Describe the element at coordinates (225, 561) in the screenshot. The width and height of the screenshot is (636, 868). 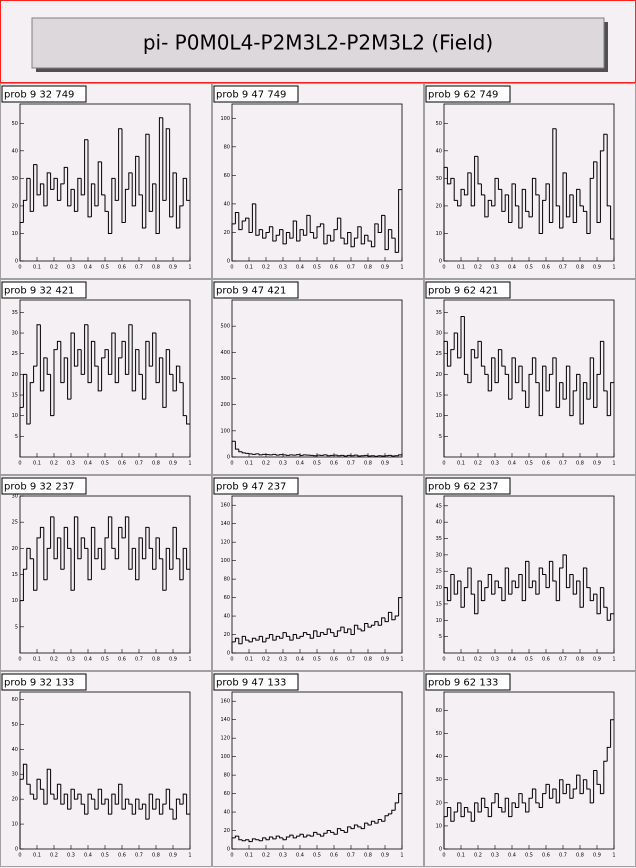
I see `y-tick-label: 100` at that location.